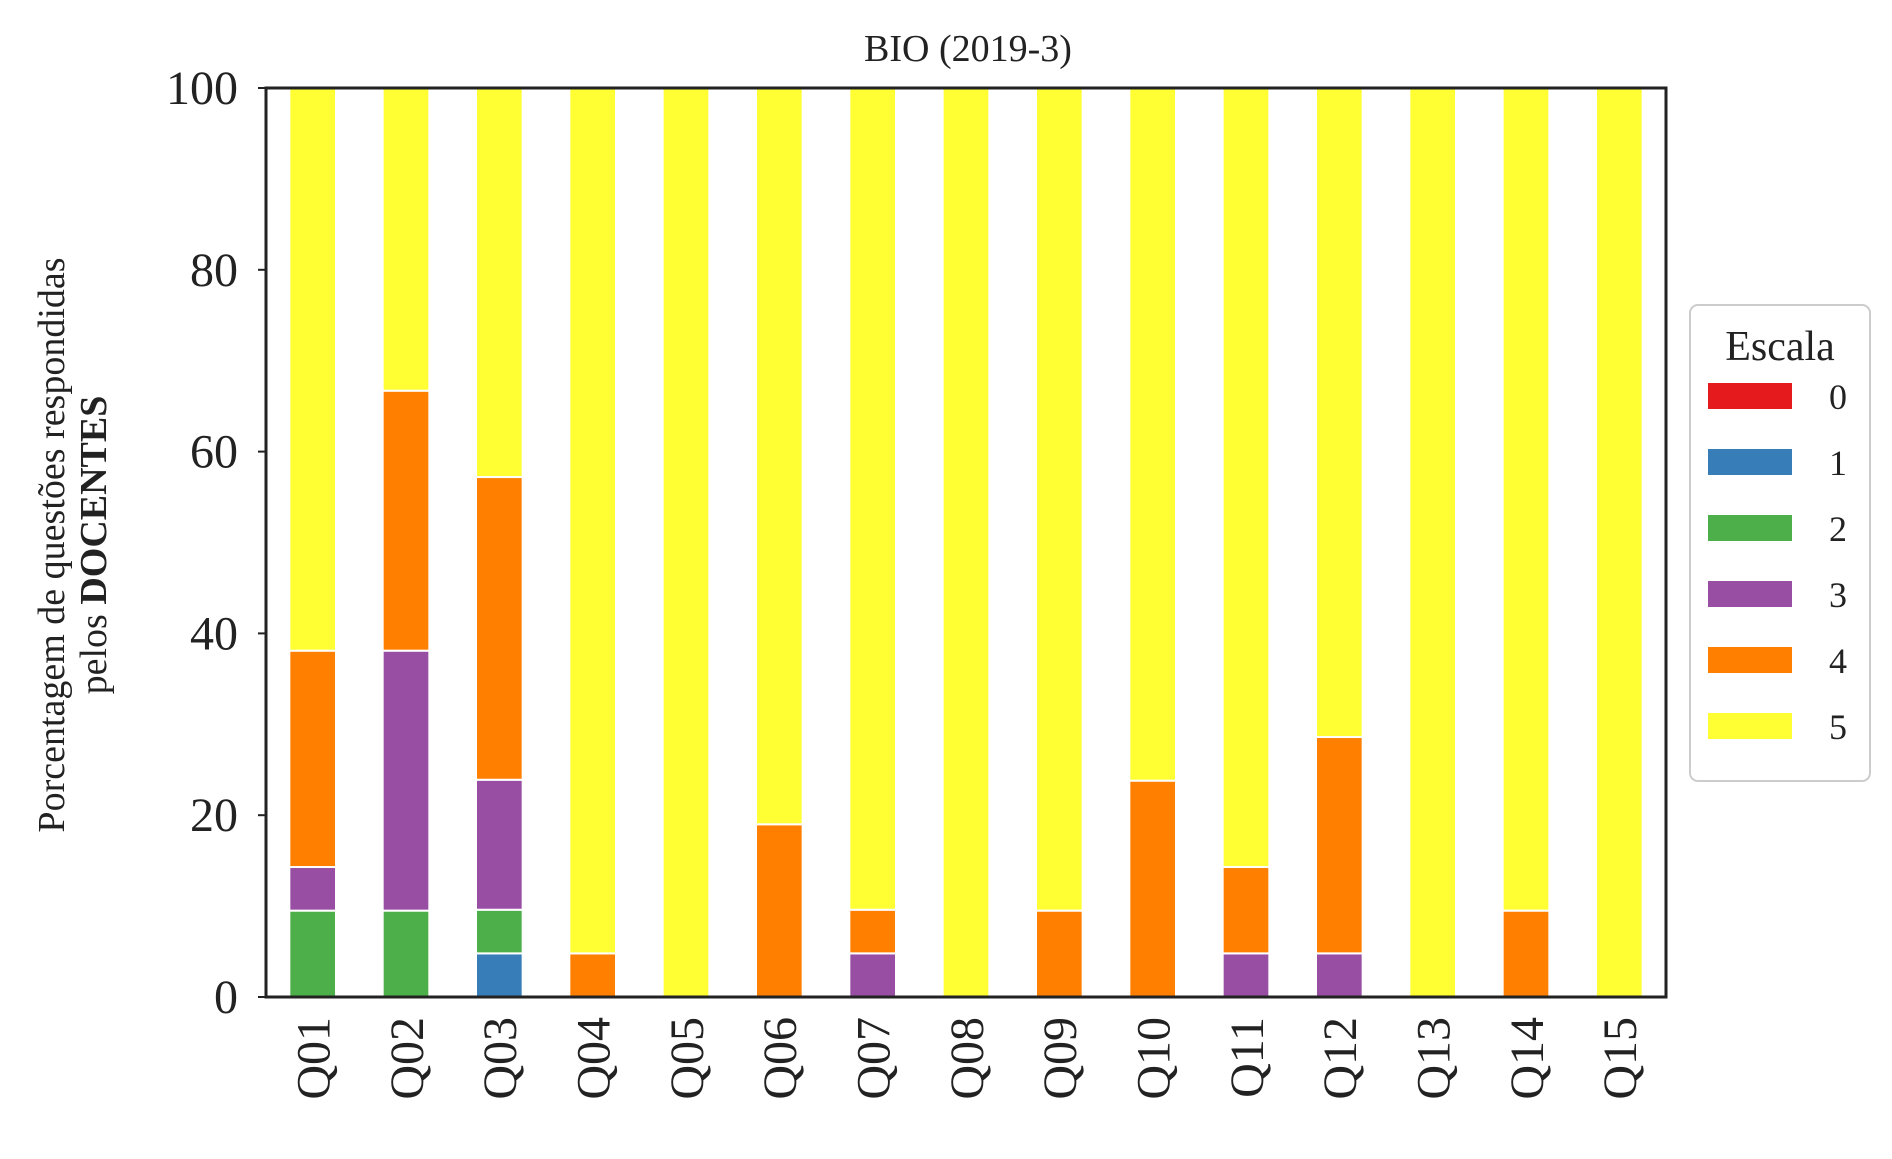 This screenshot has width=1892, height=1159. I want to click on y-tick-label: 0, so click(226, 997).